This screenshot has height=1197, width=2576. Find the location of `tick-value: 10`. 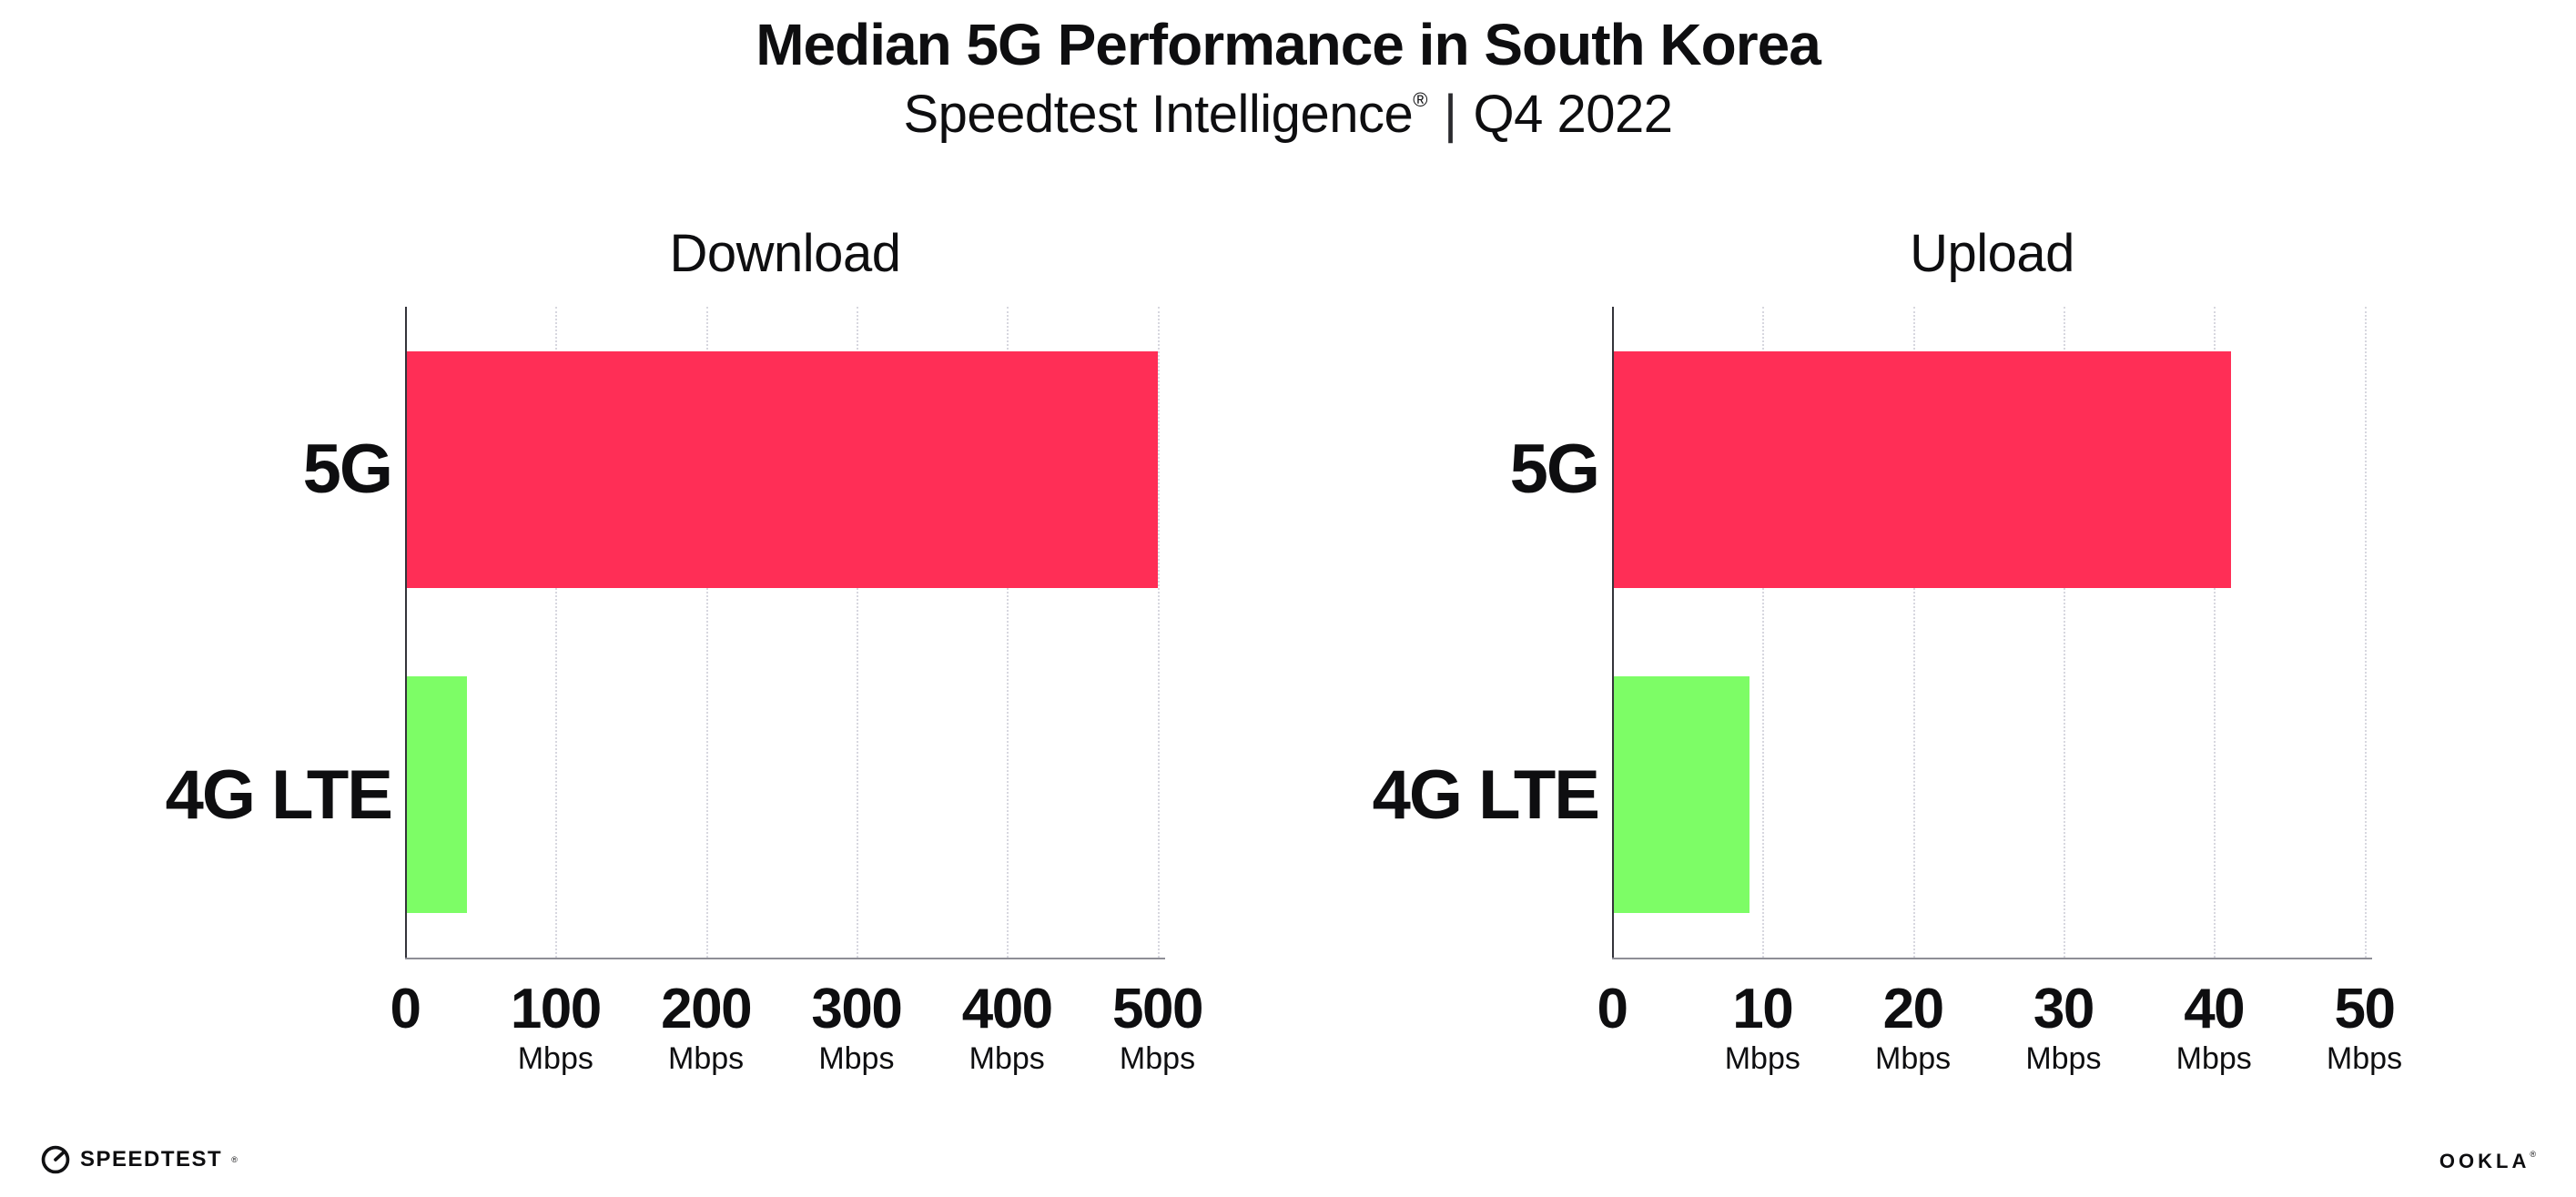

tick-value: 10 is located at coordinates (1762, 1009).